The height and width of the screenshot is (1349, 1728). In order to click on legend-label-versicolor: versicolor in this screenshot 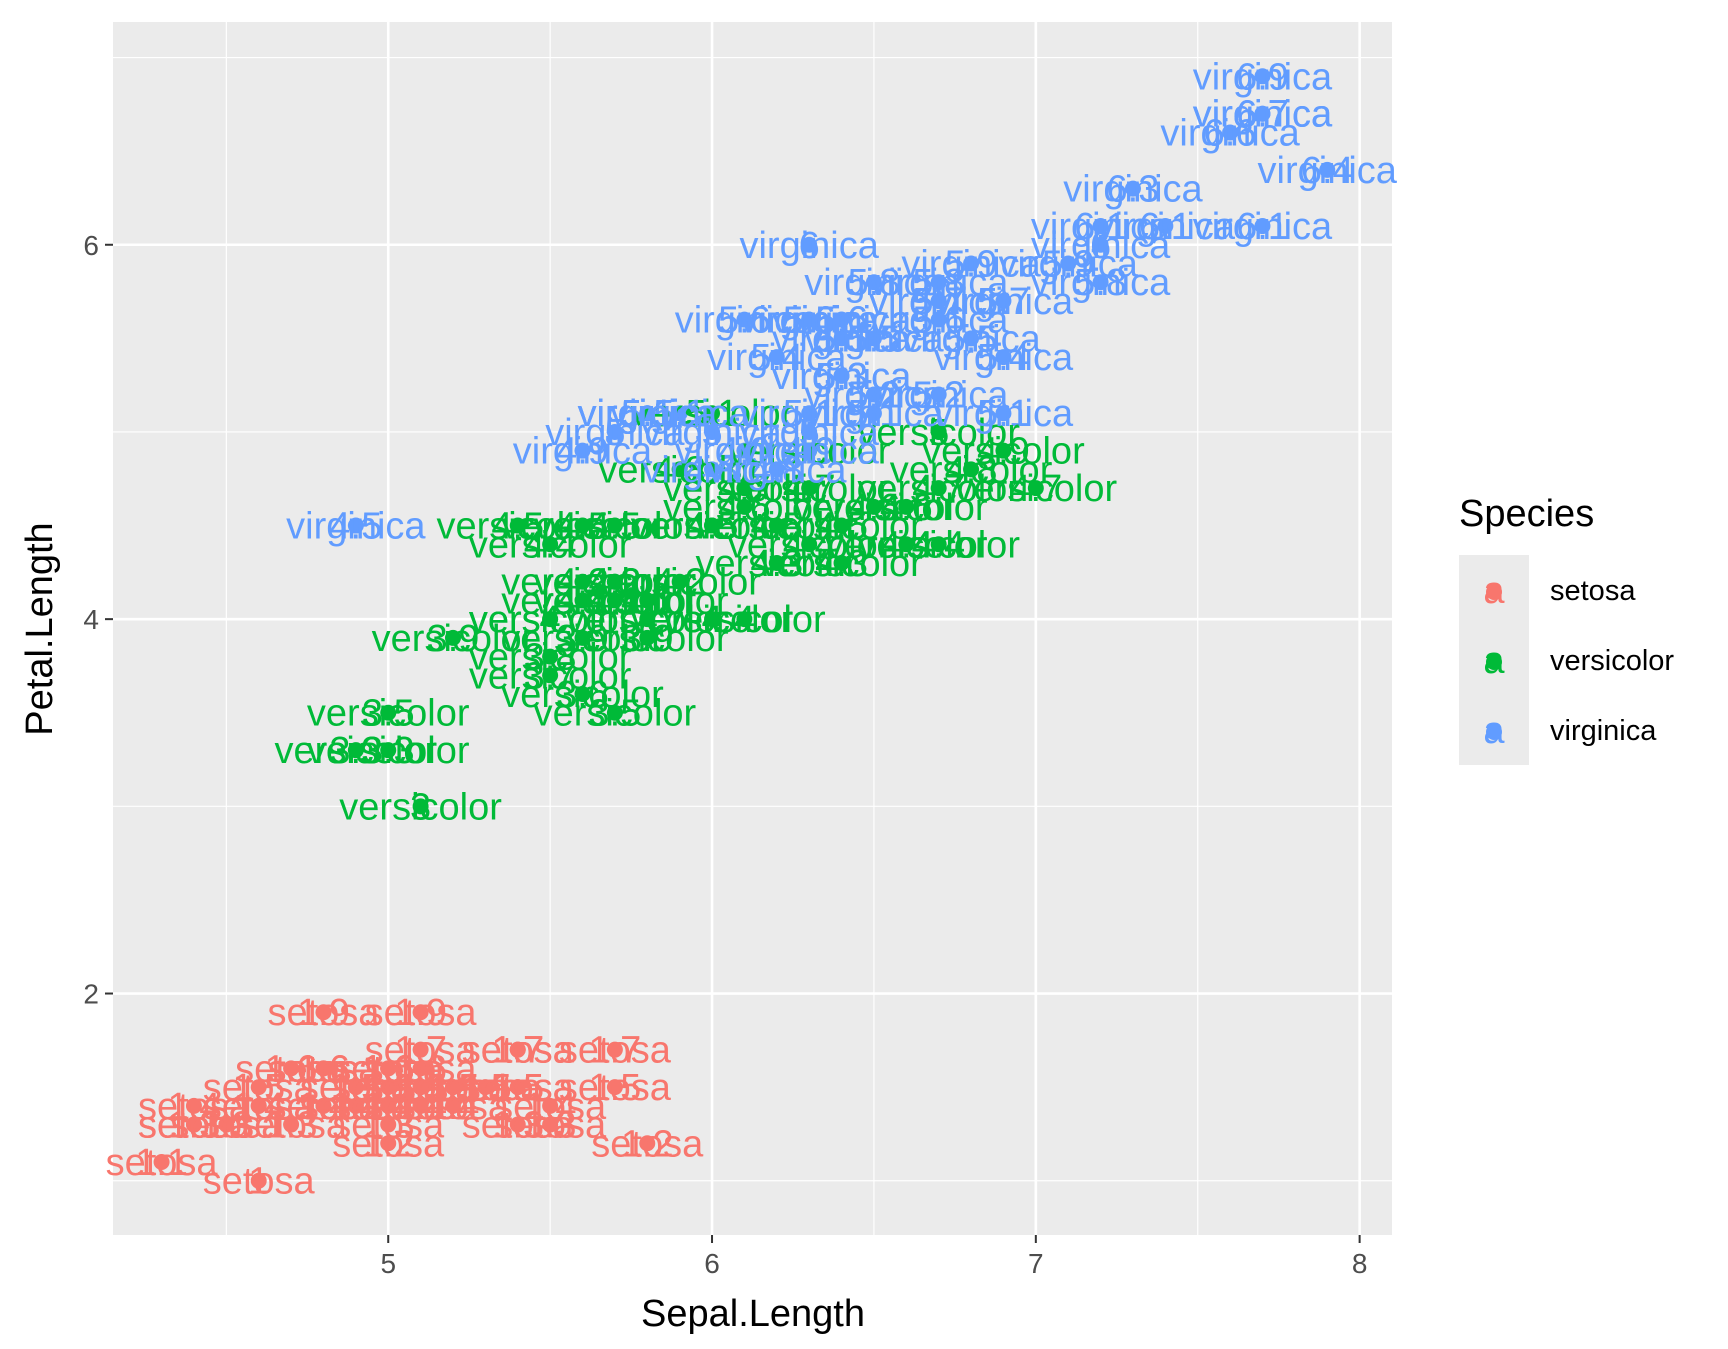, I will do `click(1612, 661)`.